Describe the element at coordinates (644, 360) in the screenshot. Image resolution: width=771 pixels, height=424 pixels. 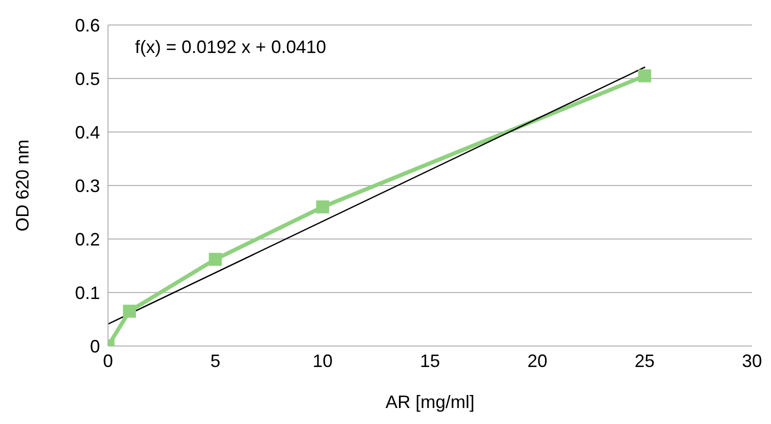
I see `x-tick-label: 25` at that location.